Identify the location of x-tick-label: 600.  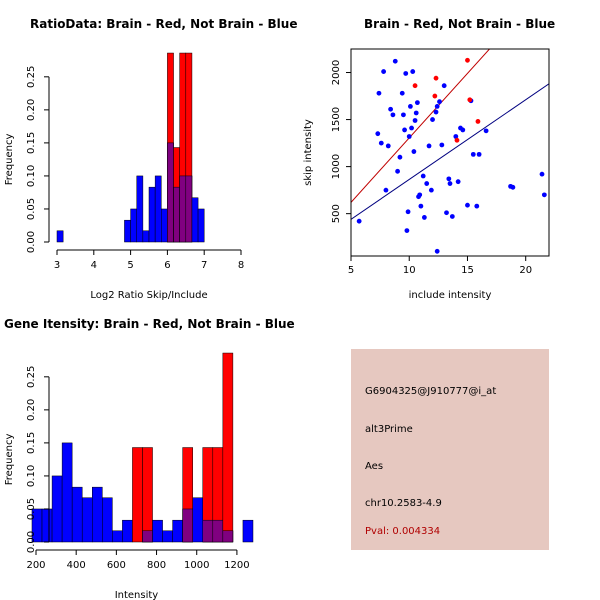
(116, 565).